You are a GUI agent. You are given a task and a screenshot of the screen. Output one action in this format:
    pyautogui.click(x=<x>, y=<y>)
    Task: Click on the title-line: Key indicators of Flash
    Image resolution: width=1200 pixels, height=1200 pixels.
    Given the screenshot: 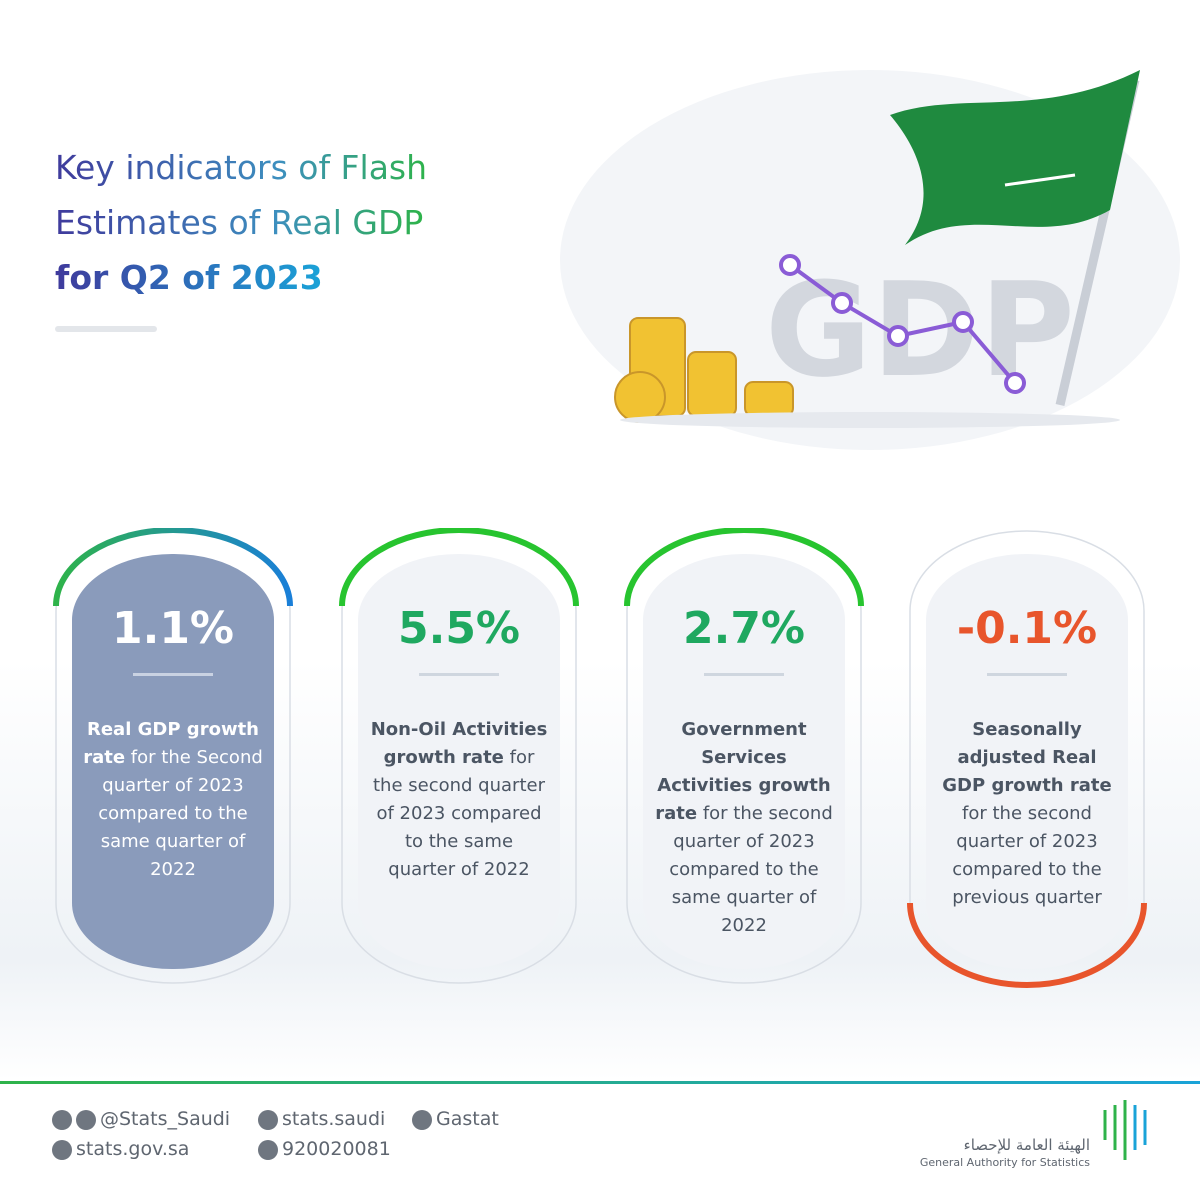 What is the action you would take?
    pyautogui.click(x=241, y=167)
    